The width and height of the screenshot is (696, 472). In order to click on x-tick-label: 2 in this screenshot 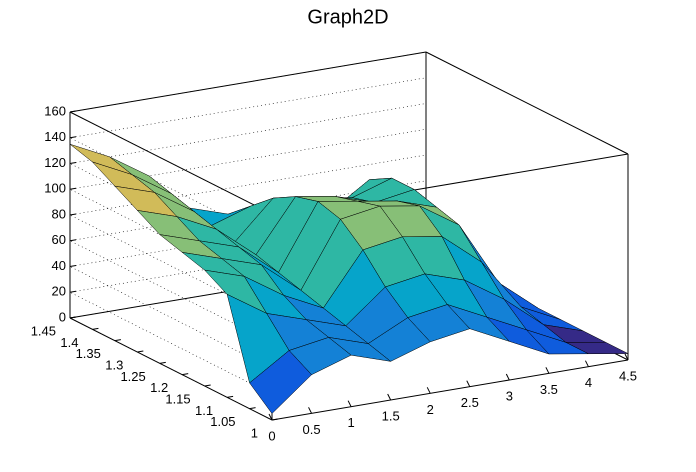, I will do `click(430, 409)`.